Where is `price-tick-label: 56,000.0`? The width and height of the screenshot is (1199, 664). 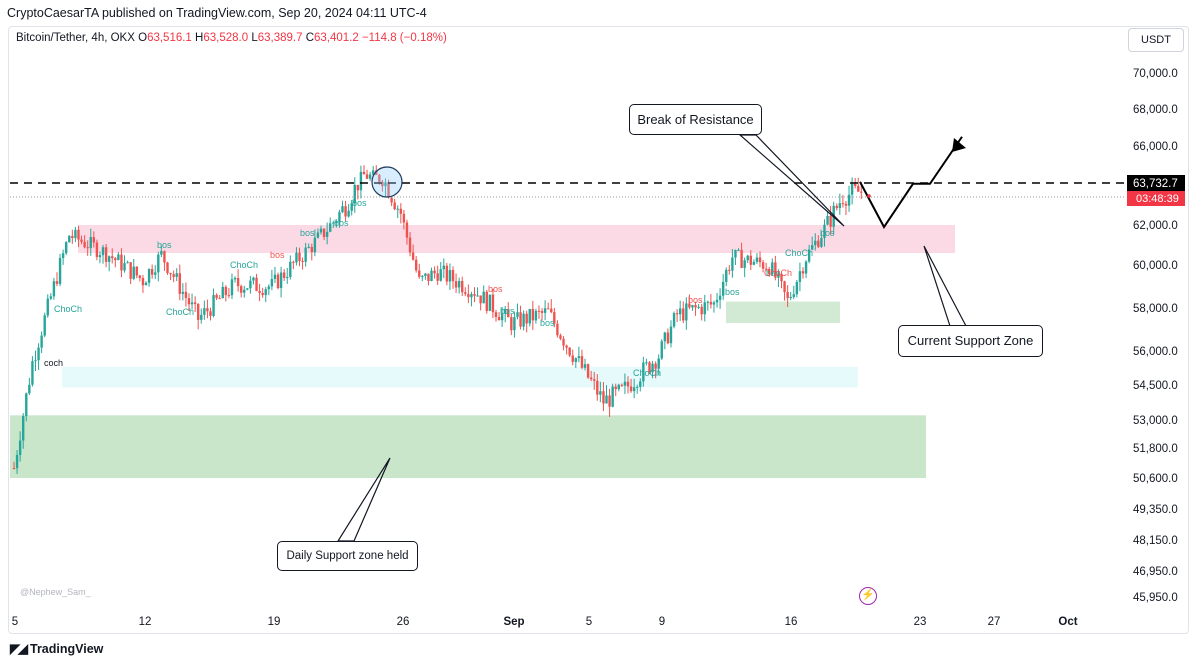 price-tick-label: 56,000.0 is located at coordinates (1155, 352).